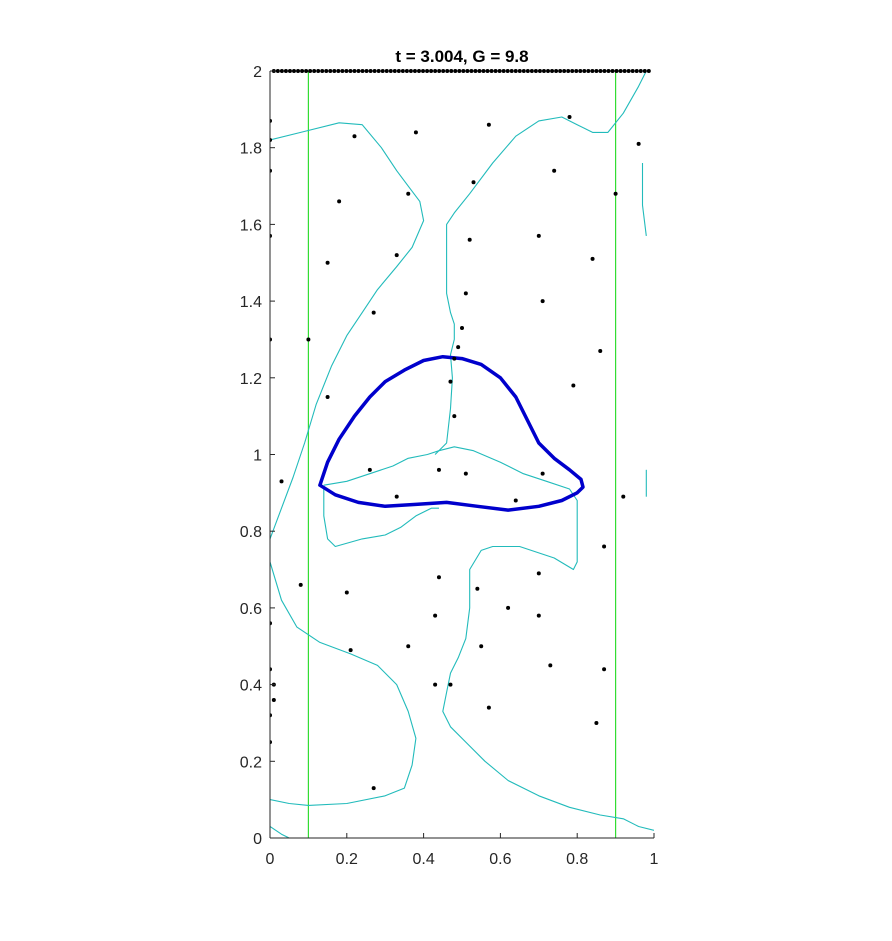 The height and width of the screenshot is (941, 892). Describe the element at coordinates (451, 433) in the screenshot. I see `bubble-interface` at that location.